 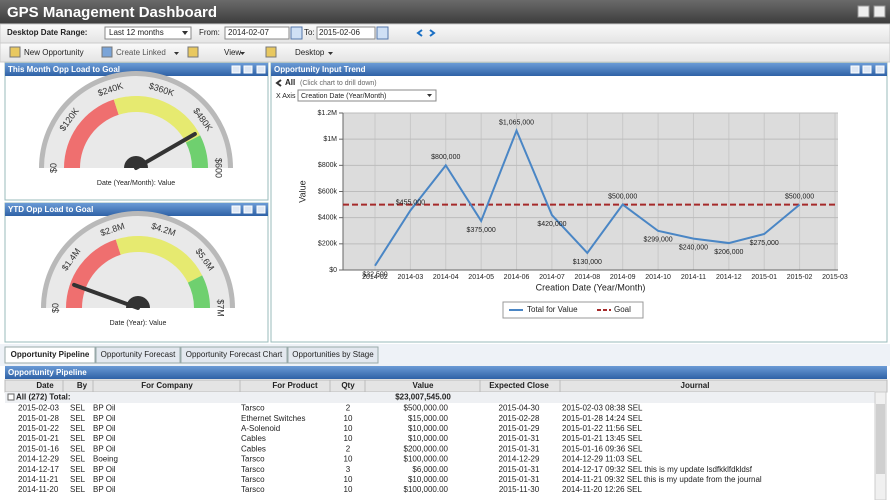 I want to click on x-tick-label: 2015-01, so click(x=764, y=277).